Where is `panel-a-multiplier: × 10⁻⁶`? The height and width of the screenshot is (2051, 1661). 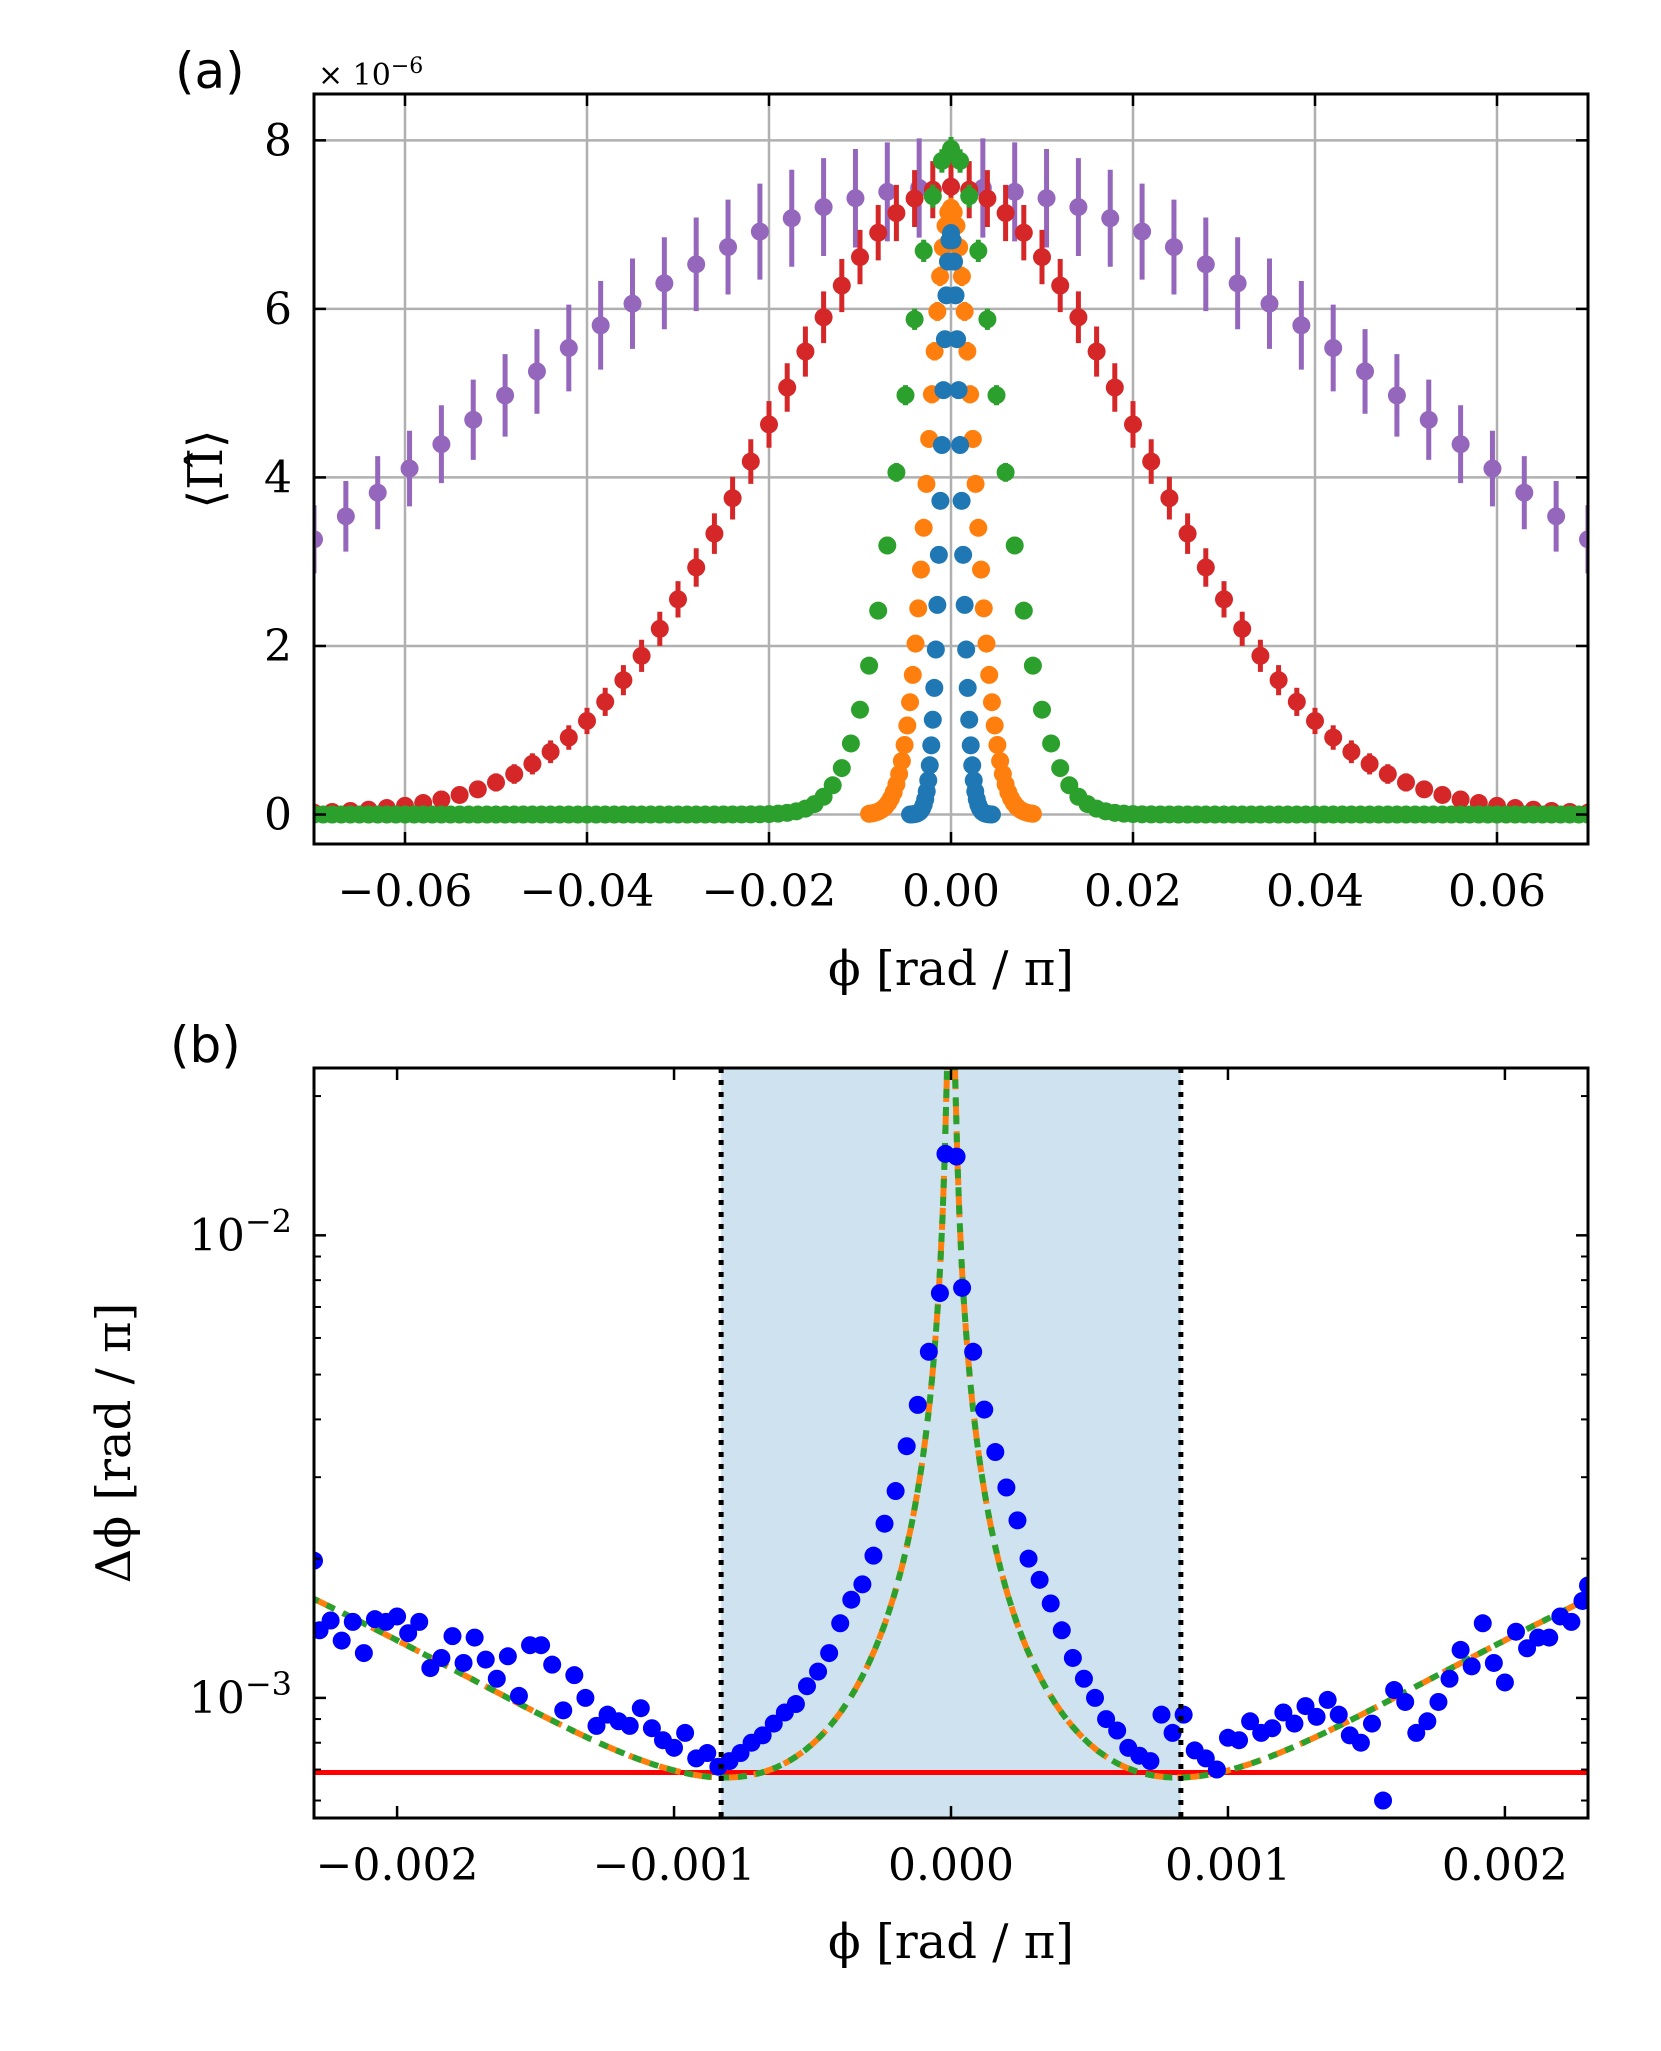 panel-a-multiplier: × 10⁻⁶ is located at coordinates (370, 73).